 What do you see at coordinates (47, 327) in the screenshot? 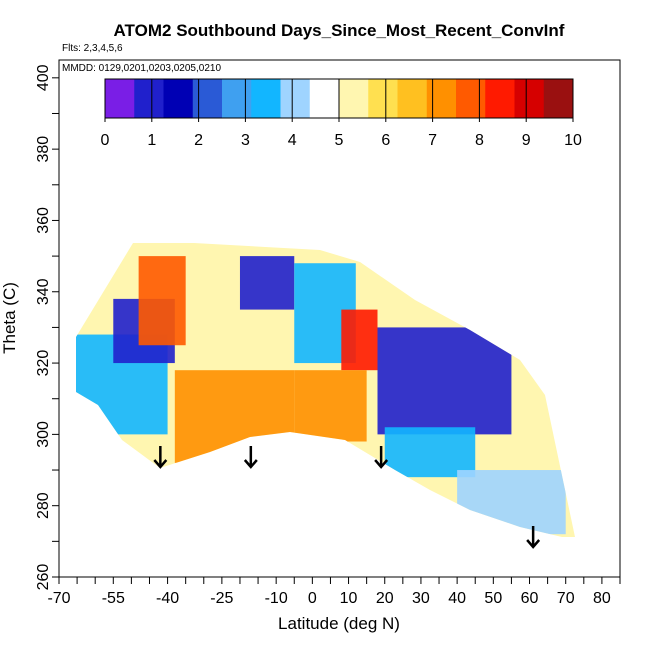
I see `y-axis: 260 280 300 320 340 360 380 400` at bounding box center [47, 327].